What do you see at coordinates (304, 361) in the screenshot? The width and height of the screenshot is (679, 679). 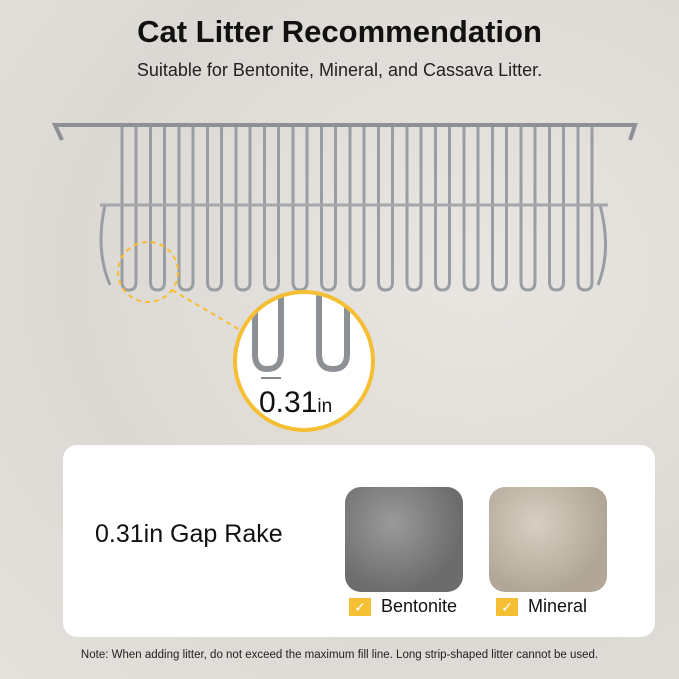 I see `magnifier: 0.31in` at bounding box center [304, 361].